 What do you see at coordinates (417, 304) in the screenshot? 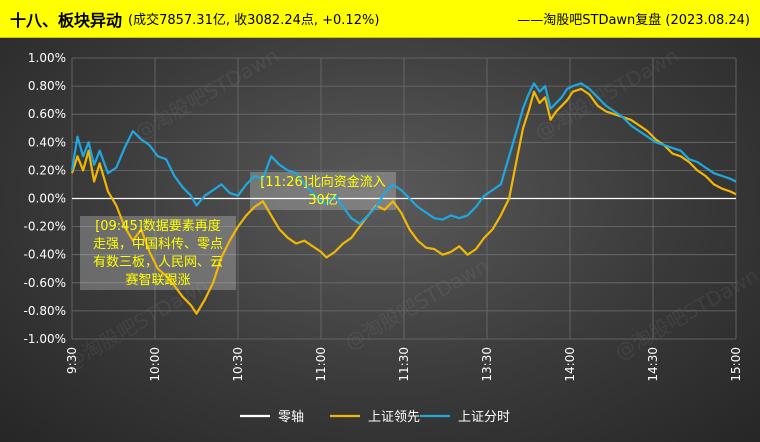
I see `watermark: @淘股吧STDawn` at bounding box center [417, 304].